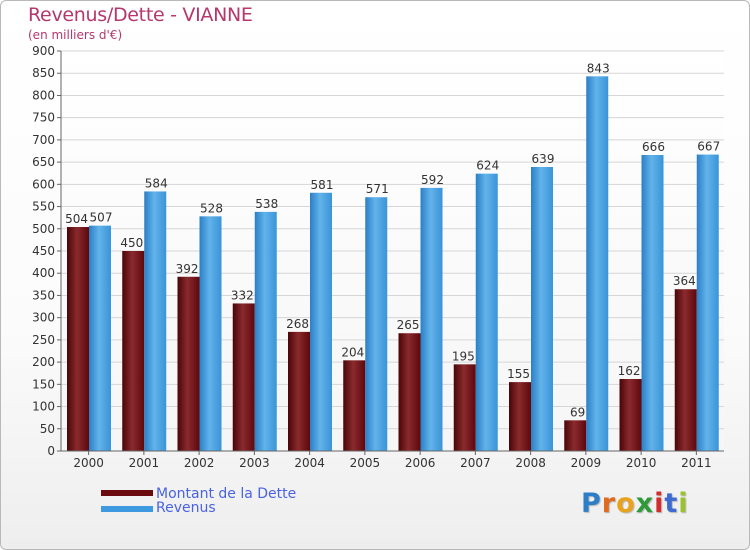  I want to click on legend-swatch-revenus, so click(127, 509).